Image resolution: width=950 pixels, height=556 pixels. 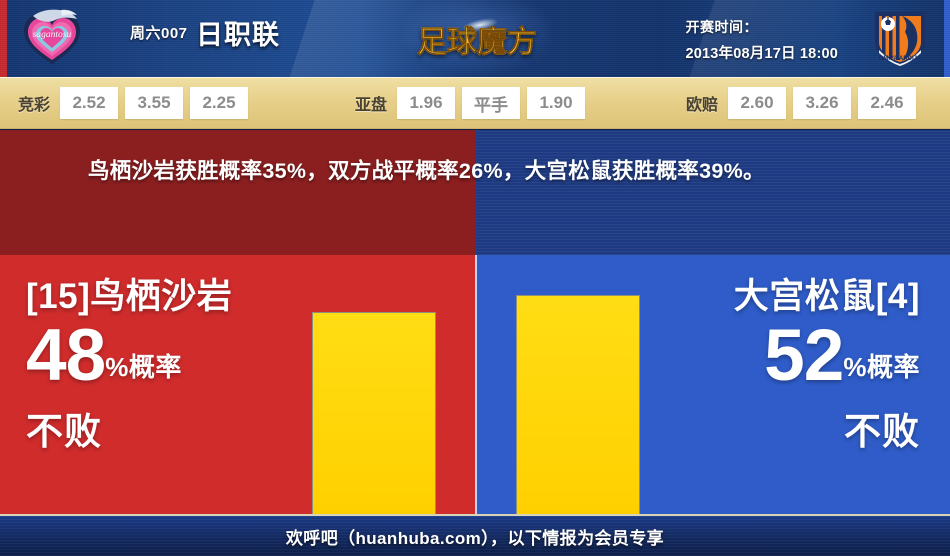 What do you see at coordinates (426, 171) in the screenshot?
I see `summary-text: 鸟栖沙岩获胜概率35%，双方战平概率26%，大宫松鼠获胜概率39%。` at bounding box center [426, 171].